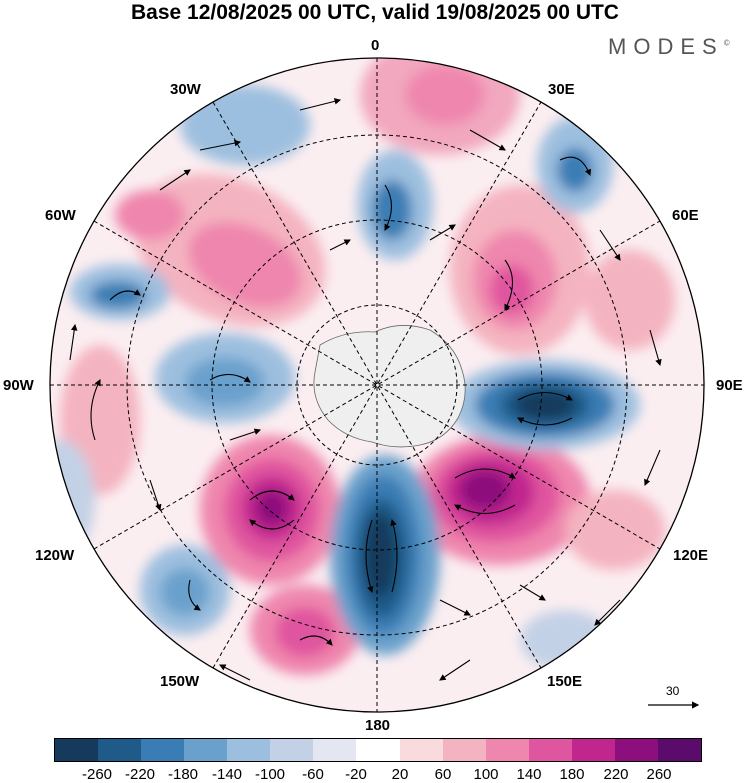 The width and height of the screenshot is (750, 783). Describe the element at coordinates (659, 774) in the screenshot. I see `colorbar-tick: 260` at that location.